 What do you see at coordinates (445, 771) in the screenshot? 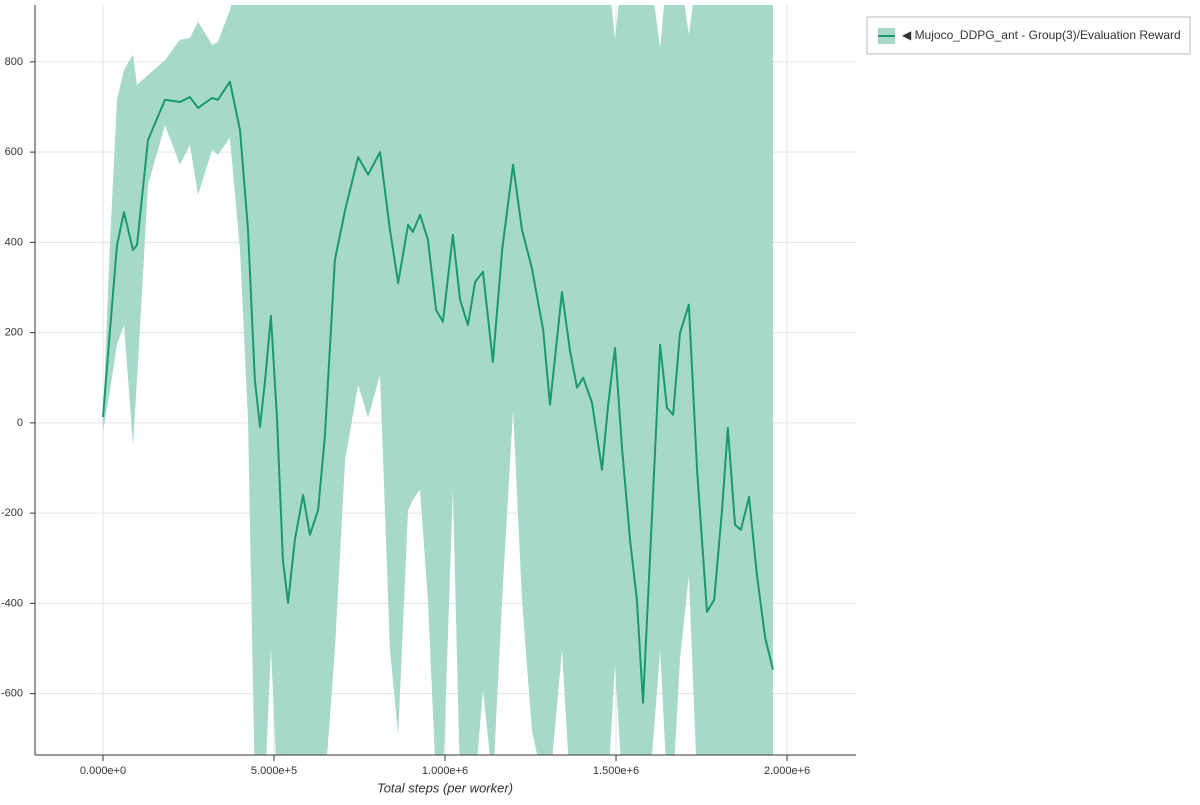
I see `x-tick-label: 1.000e+6` at bounding box center [445, 771].